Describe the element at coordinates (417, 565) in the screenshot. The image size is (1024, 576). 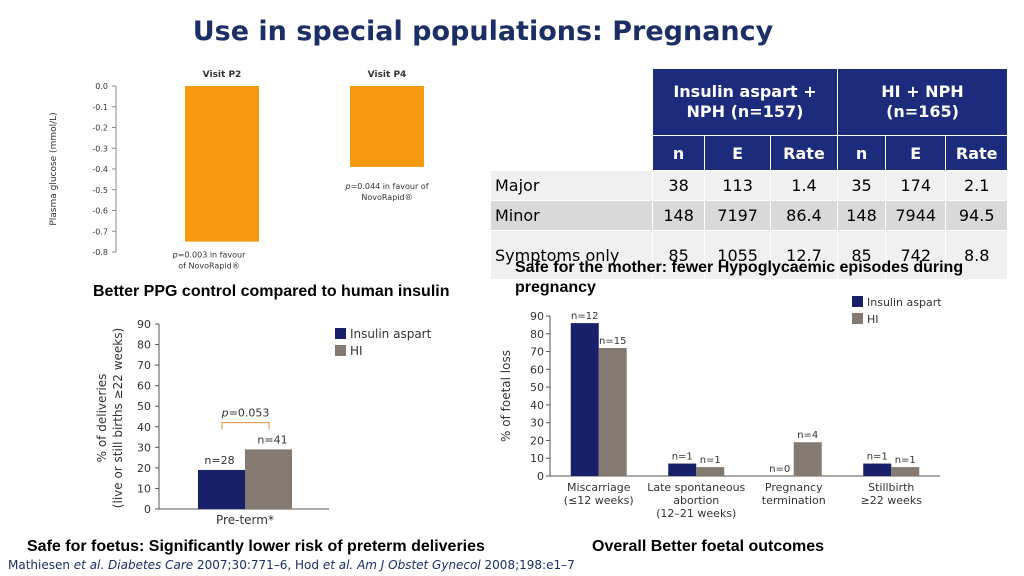
I see `citation-part: Am J Obstet Gynecol` at that location.